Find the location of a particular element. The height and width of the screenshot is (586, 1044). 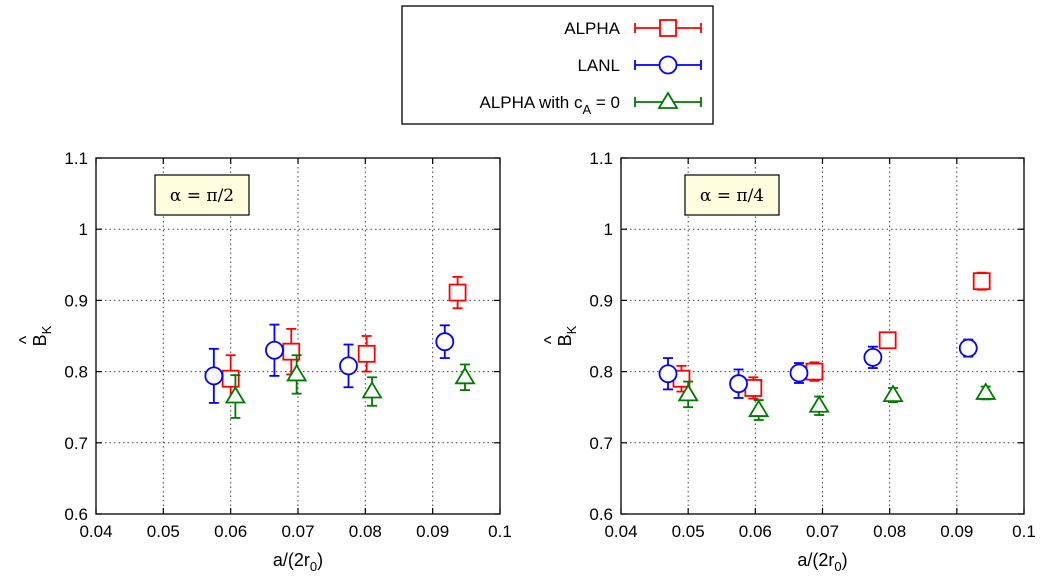

legend-marker-alpha is located at coordinates (668, 28).